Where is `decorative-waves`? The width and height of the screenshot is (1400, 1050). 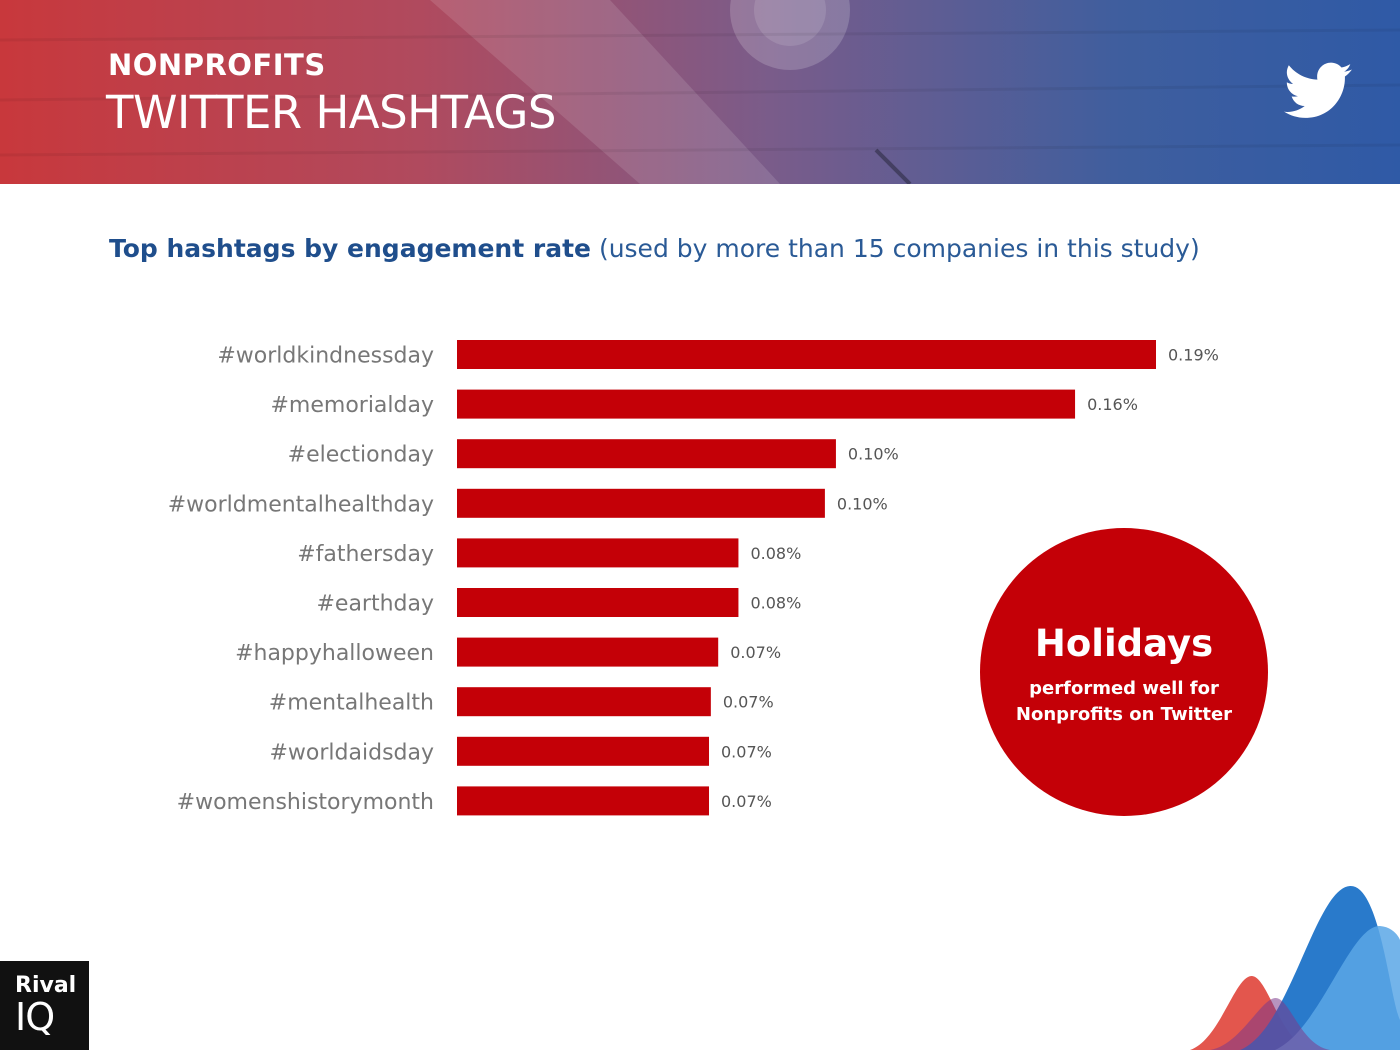
decorative-waves is located at coordinates (1295, 967).